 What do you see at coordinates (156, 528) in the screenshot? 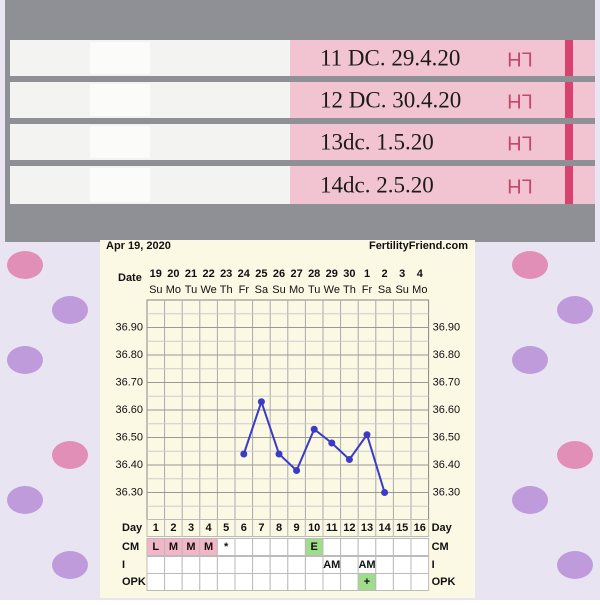
I see `day-number: 1` at bounding box center [156, 528].